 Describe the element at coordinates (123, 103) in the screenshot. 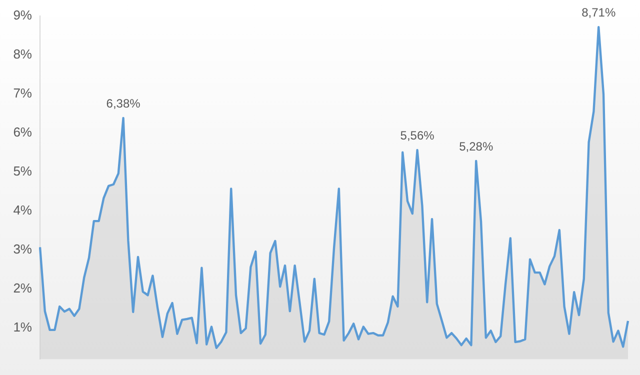

I see `data-label: 6,38%` at that location.